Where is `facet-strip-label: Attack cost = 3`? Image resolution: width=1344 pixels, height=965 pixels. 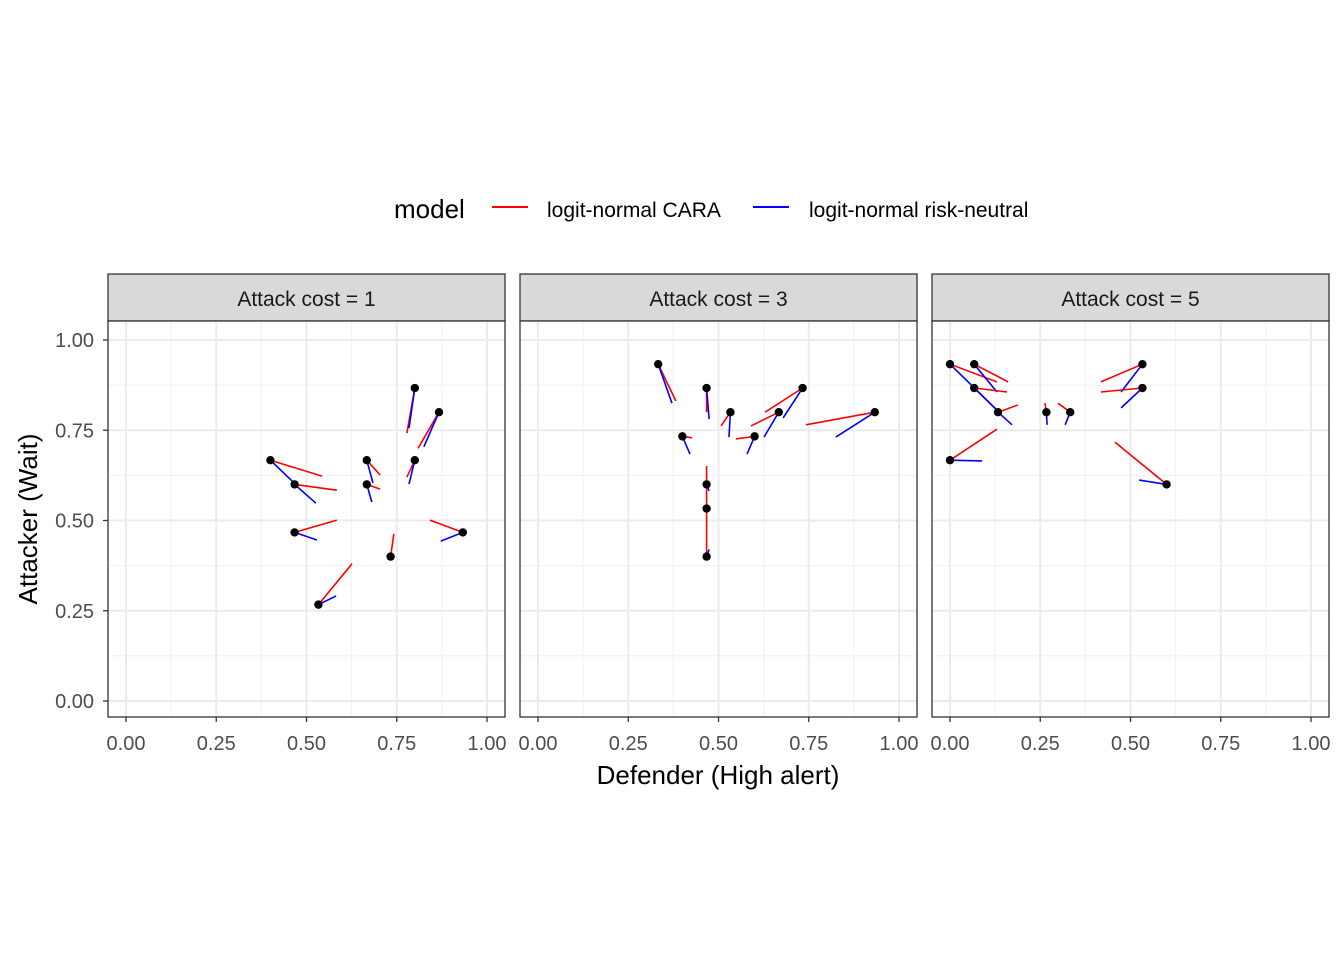 facet-strip-label: Attack cost = 3 is located at coordinates (718, 299).